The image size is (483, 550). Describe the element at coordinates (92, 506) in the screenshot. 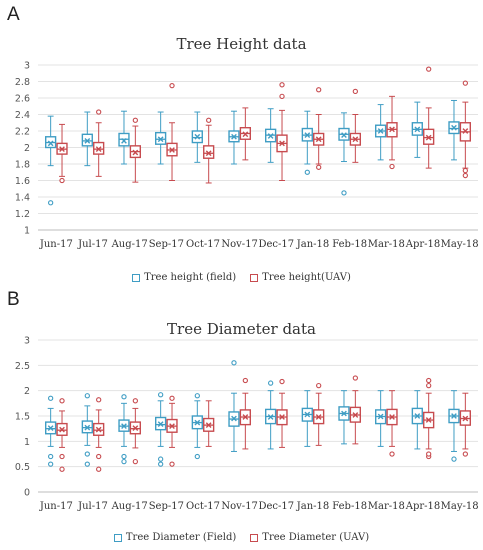

I see `x-tick-label: Jul-17` at that location.